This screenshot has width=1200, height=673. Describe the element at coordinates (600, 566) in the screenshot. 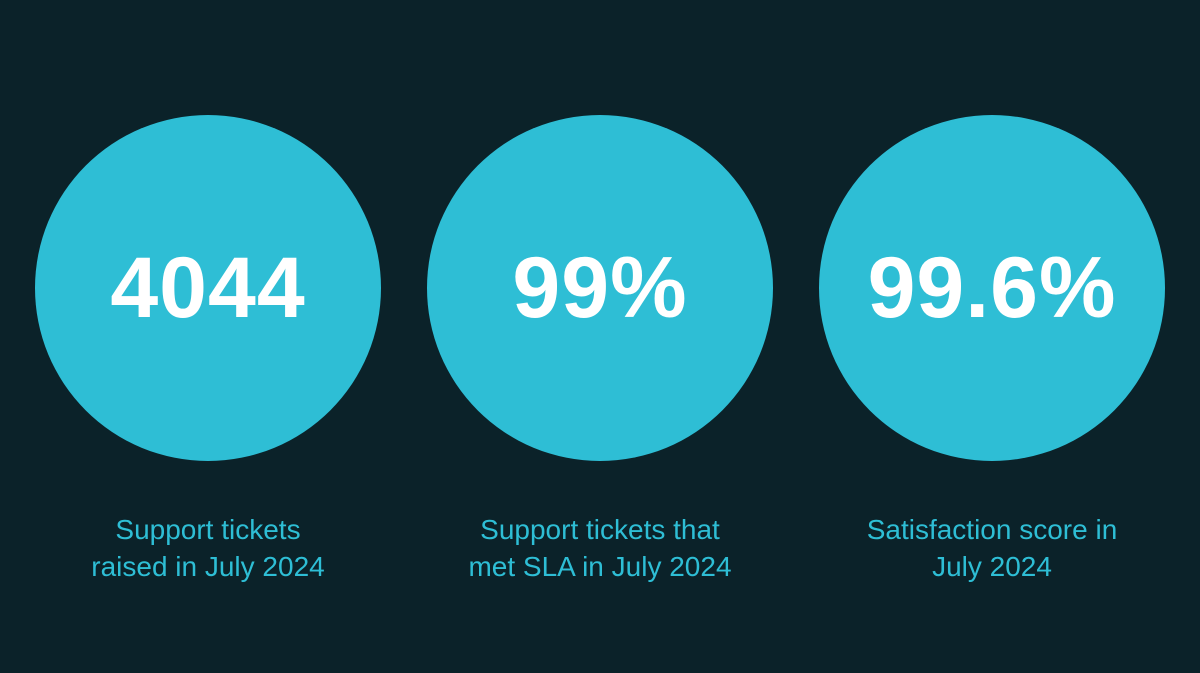

I see `stat-caption-line: met SLA in July 2024` at that location.